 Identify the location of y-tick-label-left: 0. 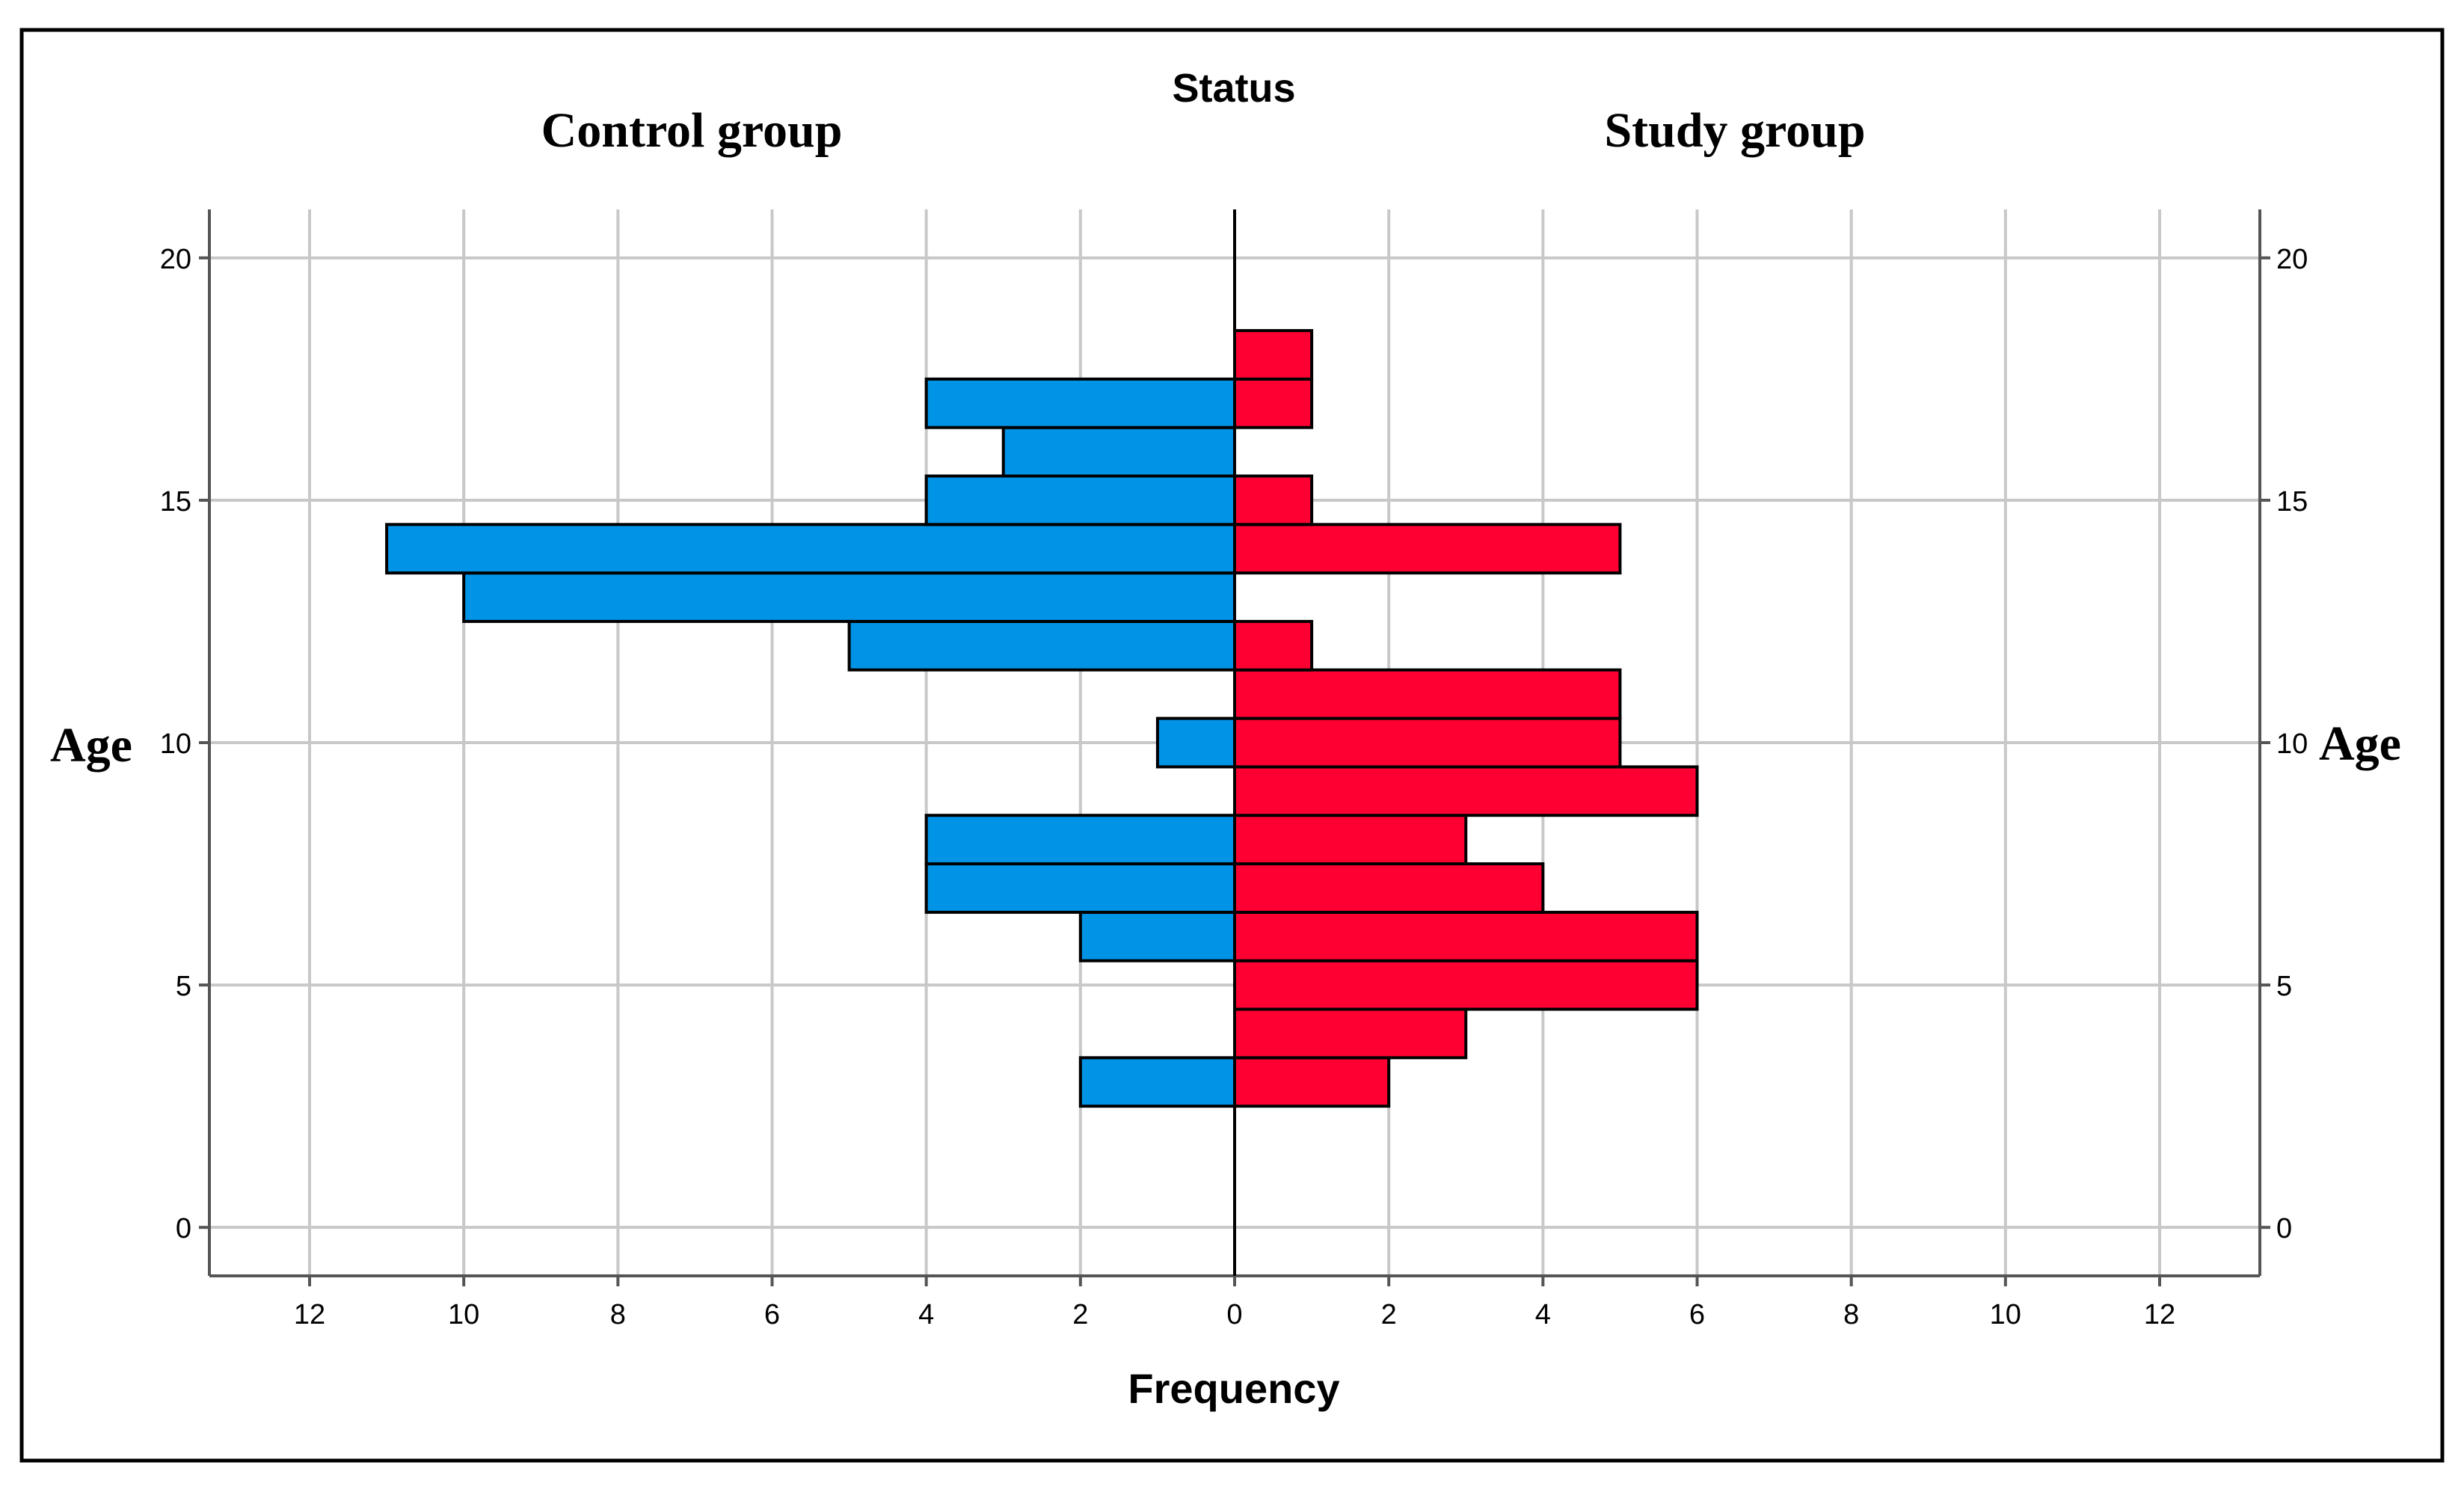
(183, 1228).